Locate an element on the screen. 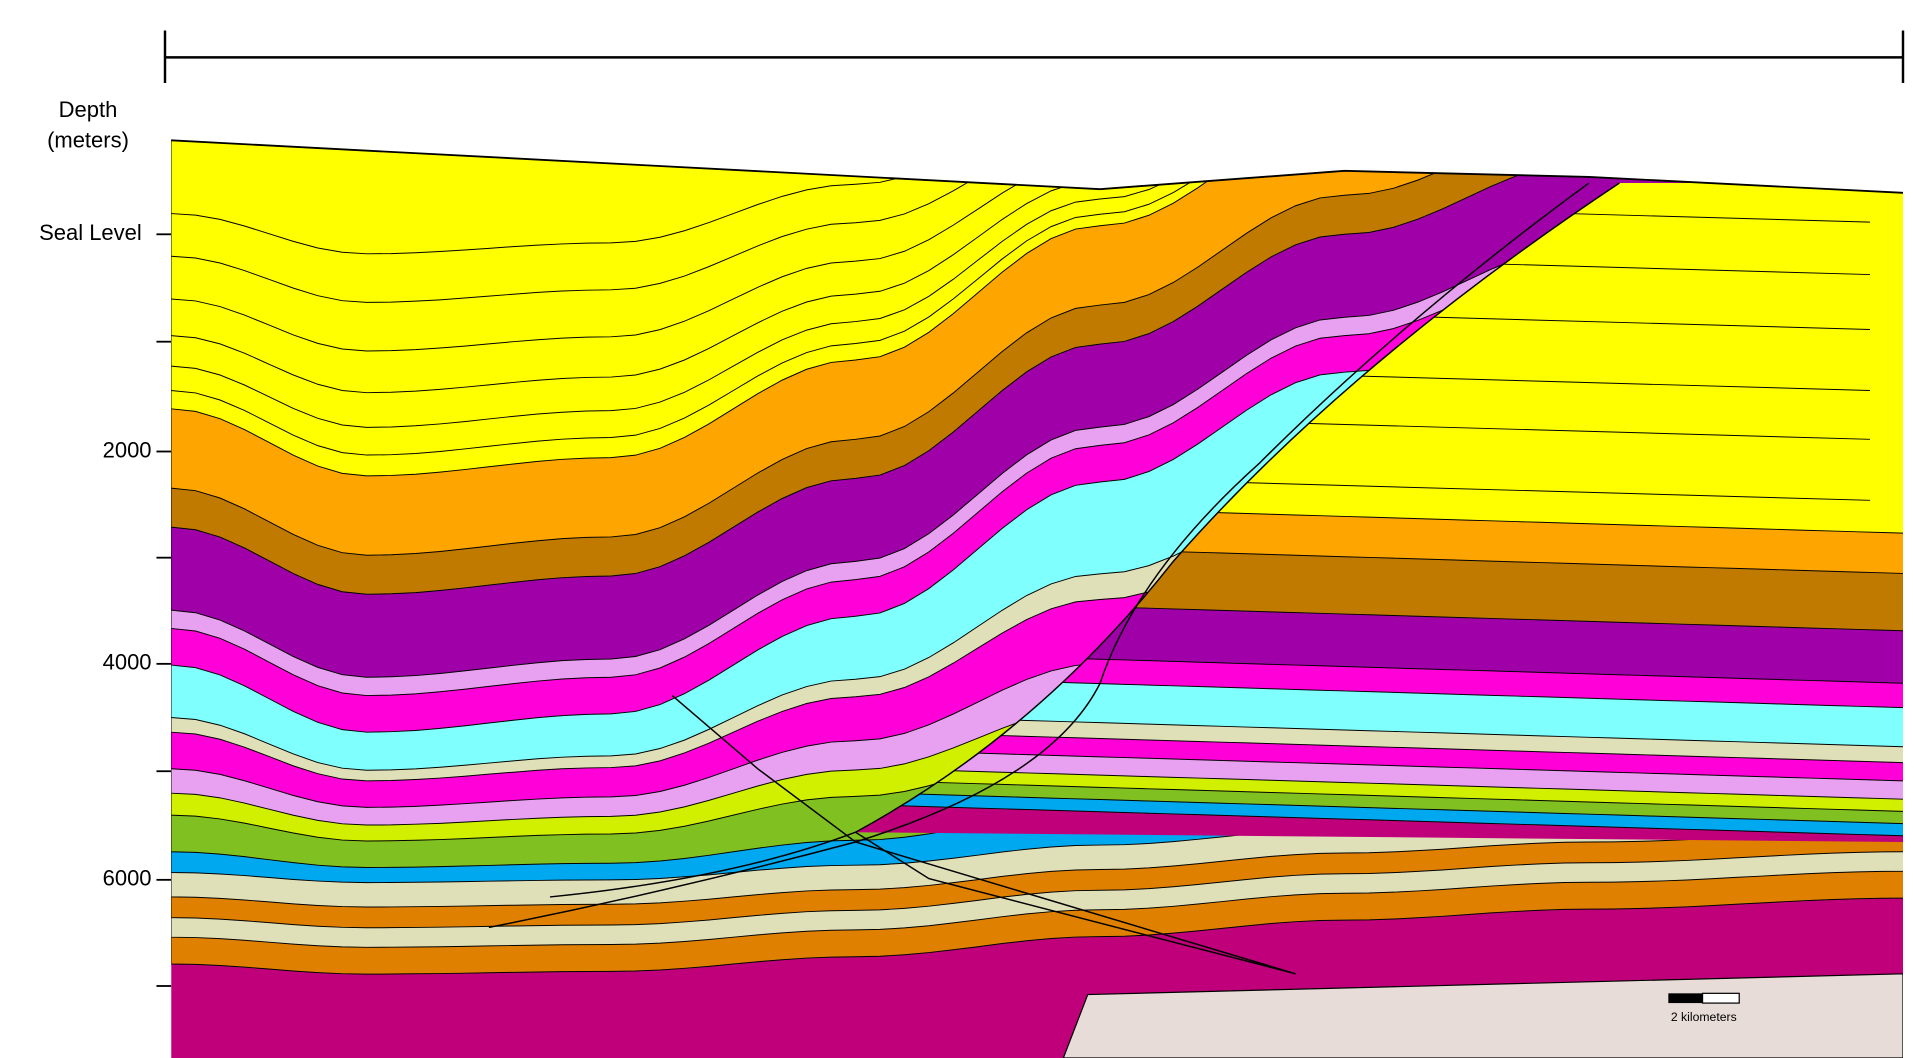 This screenshot has width=1914, height=1058. top-scale-line is located at coordinates (1034, 56).